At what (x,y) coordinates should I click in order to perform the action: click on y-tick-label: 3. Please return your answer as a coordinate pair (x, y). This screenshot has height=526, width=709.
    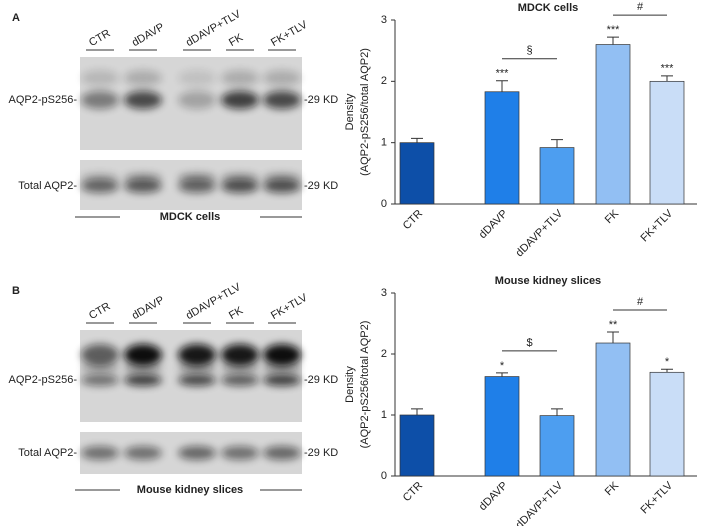
    Looking at the image, I should click on (384, 20).